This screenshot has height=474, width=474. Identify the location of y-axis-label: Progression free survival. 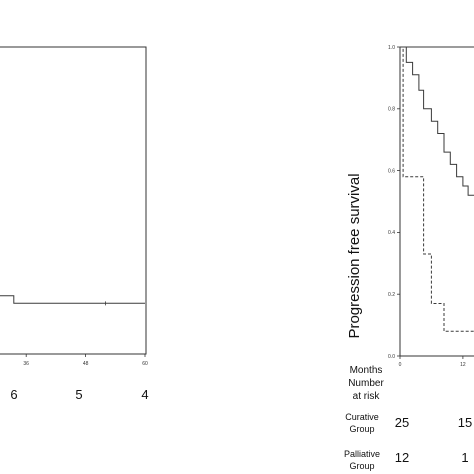
(354, 255).